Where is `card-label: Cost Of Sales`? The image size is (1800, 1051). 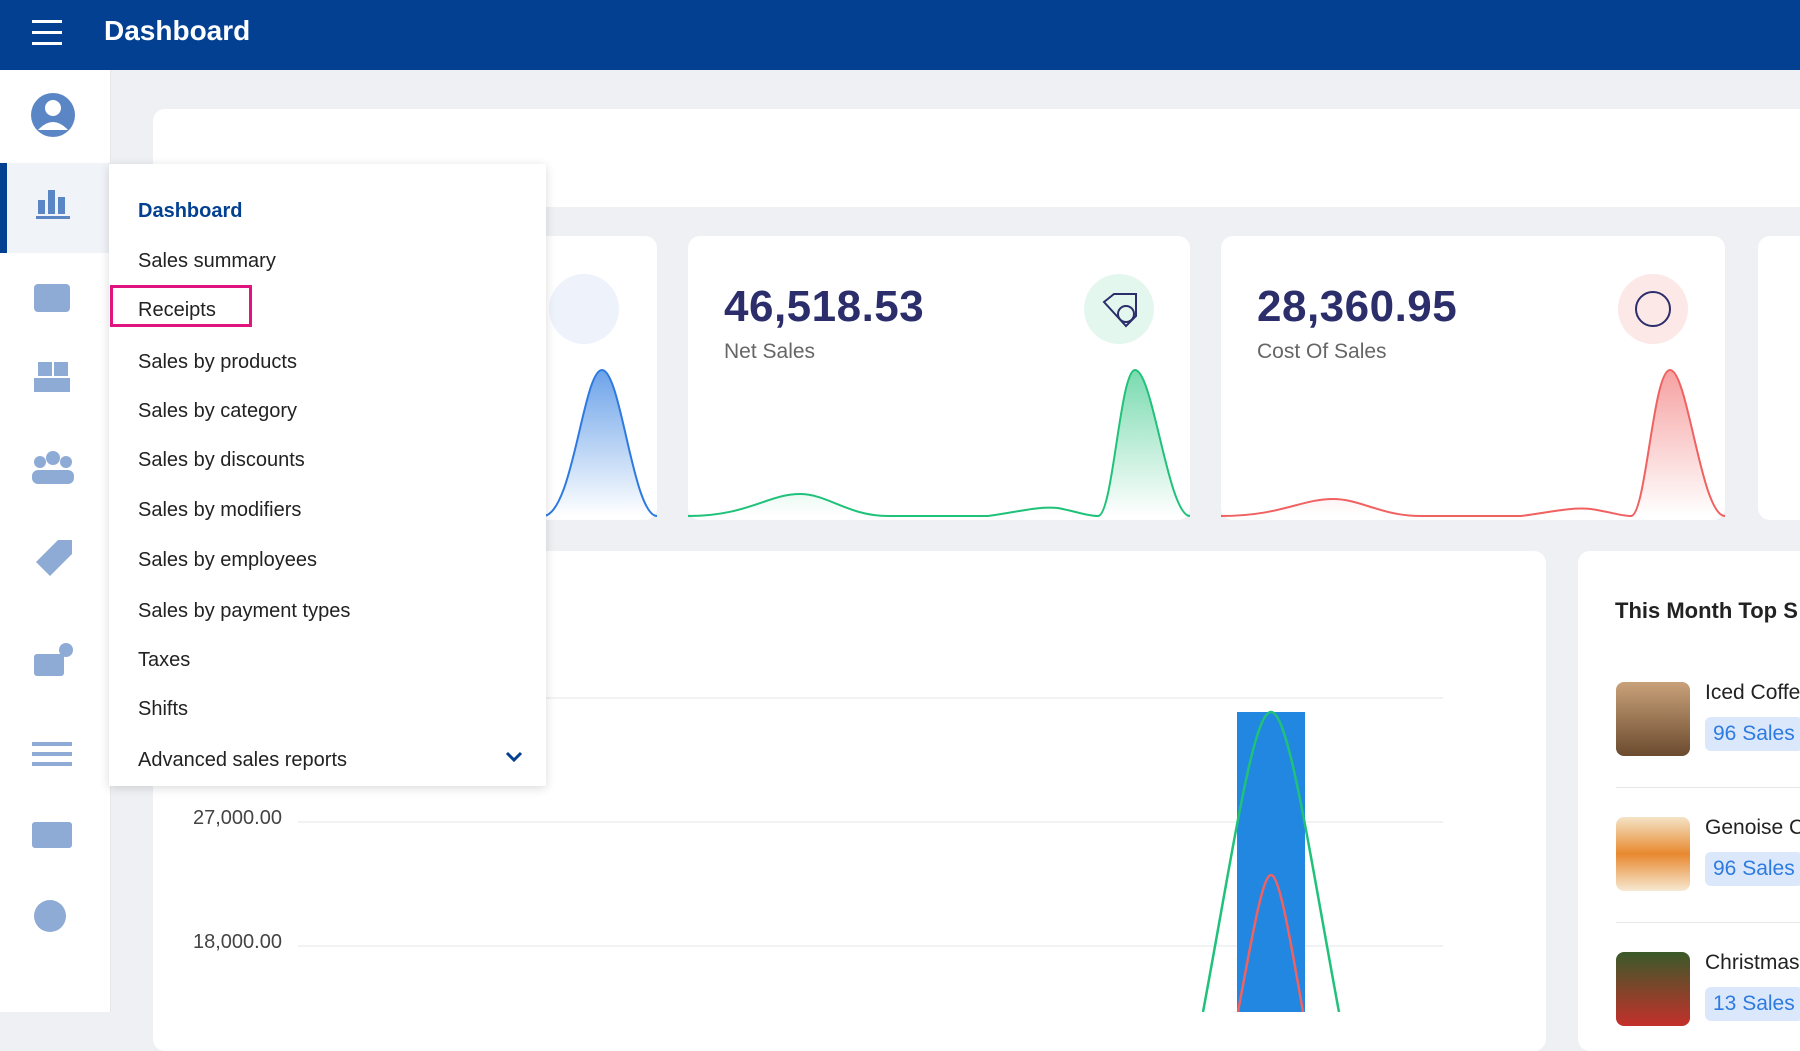 card-label: Cost Of Sales is located at coordinates (1322, 351).